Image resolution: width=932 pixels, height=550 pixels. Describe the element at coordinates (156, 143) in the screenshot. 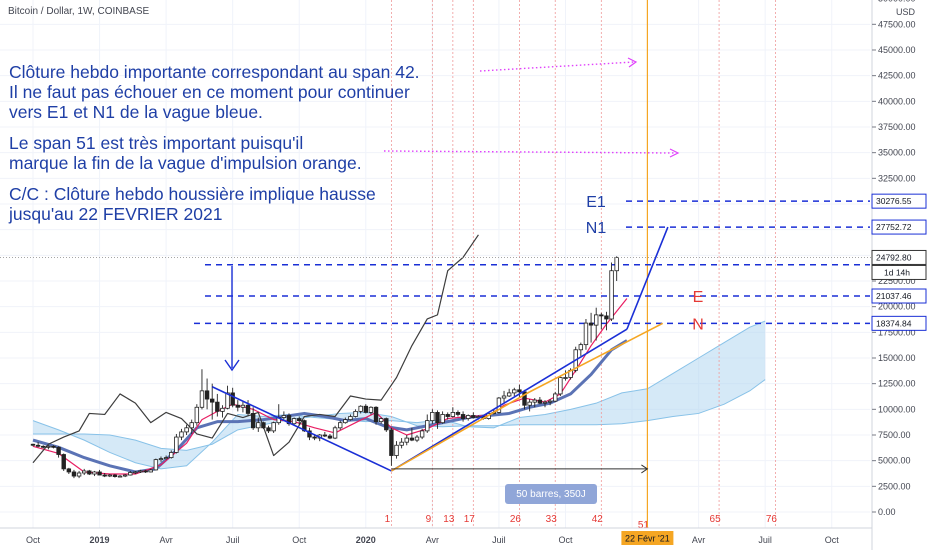

I see `annotation-line: Le span 51 est très important puisqu'il` at that location.